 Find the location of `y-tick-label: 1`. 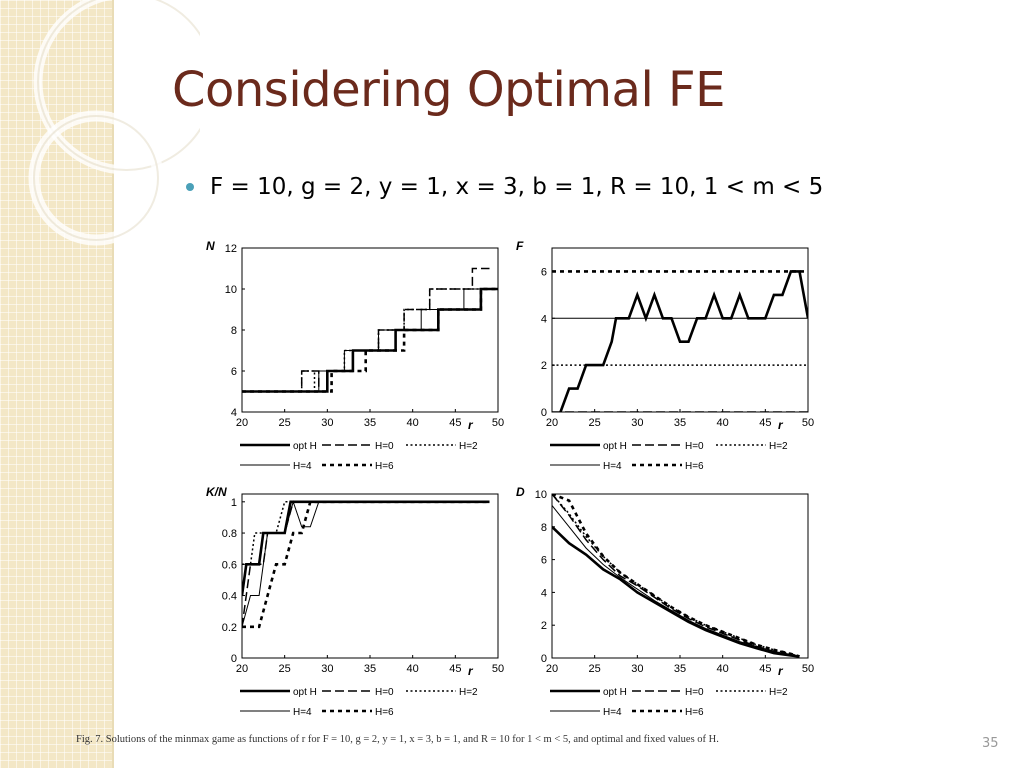

y-tick-label: 1 is located at coordinates (234, 503).